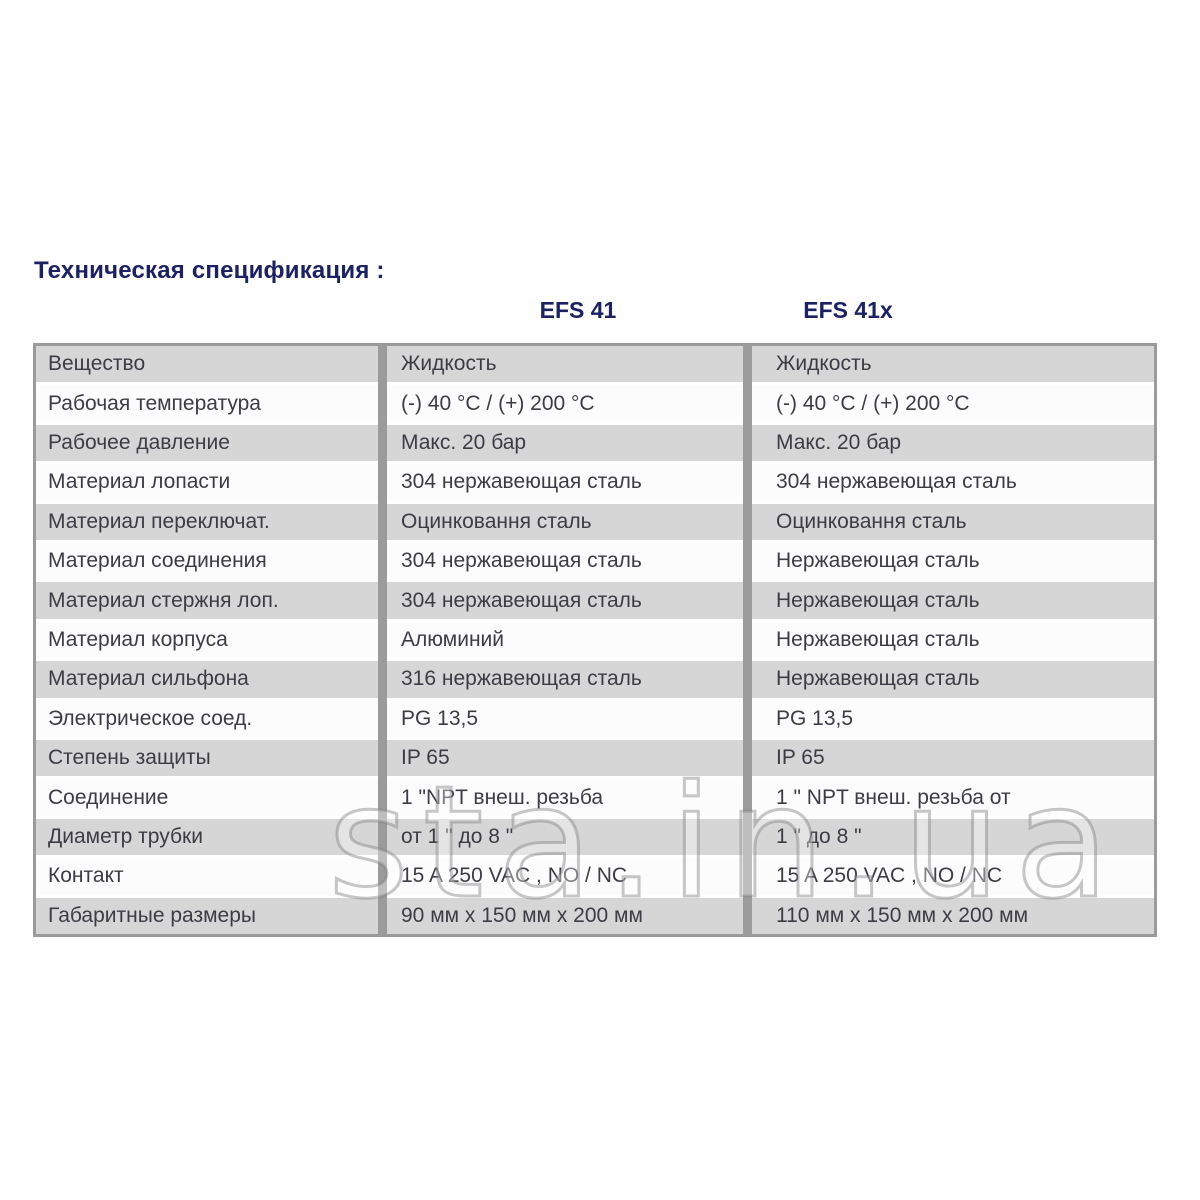 The height and width of the screenshot is (1200, 1200). I want to click on efs41x-value: Макс. 20 бар, so click(839, 443).